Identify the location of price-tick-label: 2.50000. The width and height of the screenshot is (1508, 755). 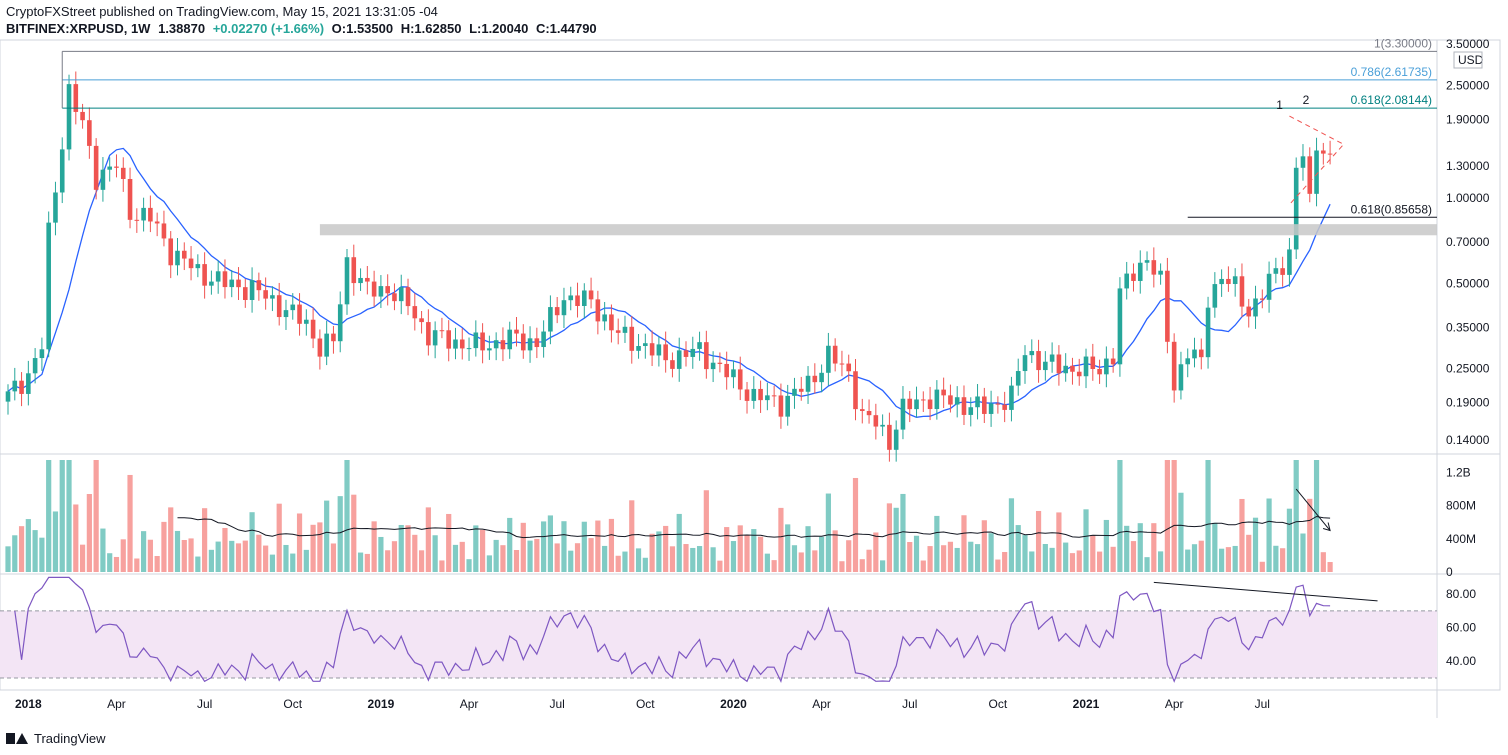
(1468, 86).